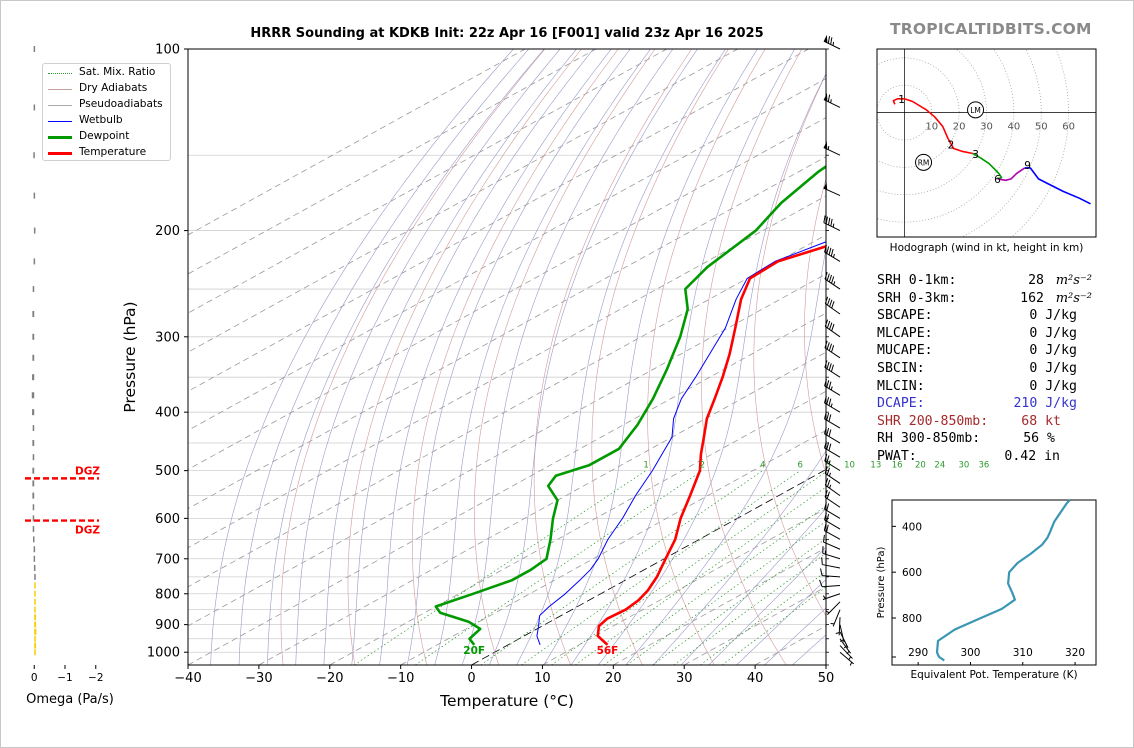 The height and width of the screenshot is (748, 1134). What do you see at coordinates (951, 145) in the screenshot?
I see `hodograph-height-label: 2` at bounding box center [951, 145].